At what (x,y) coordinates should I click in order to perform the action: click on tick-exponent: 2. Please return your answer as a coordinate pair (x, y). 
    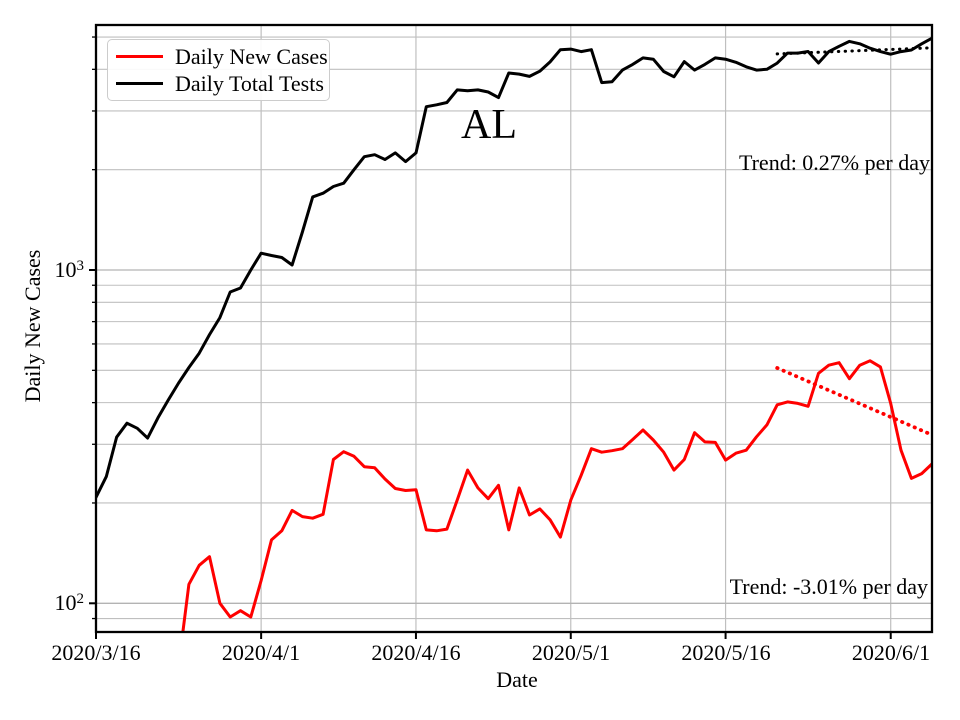
    Looking at the image, I should click on (80, 599).